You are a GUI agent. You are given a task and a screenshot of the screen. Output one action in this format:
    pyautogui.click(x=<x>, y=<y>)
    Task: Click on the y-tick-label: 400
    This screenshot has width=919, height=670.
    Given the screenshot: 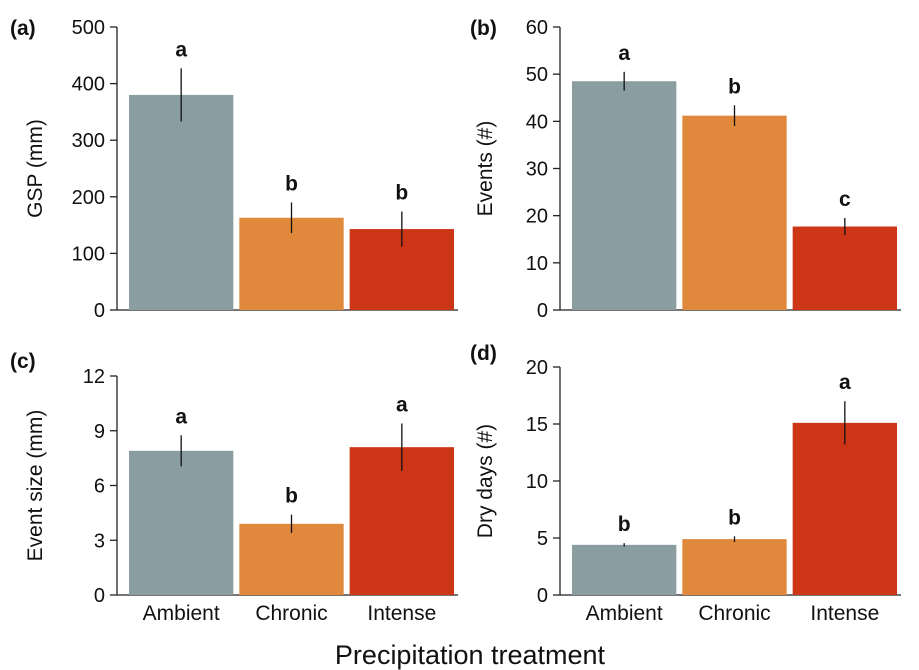 What is the action you would take?
    pyautogui.click(x=88, y=85)
    